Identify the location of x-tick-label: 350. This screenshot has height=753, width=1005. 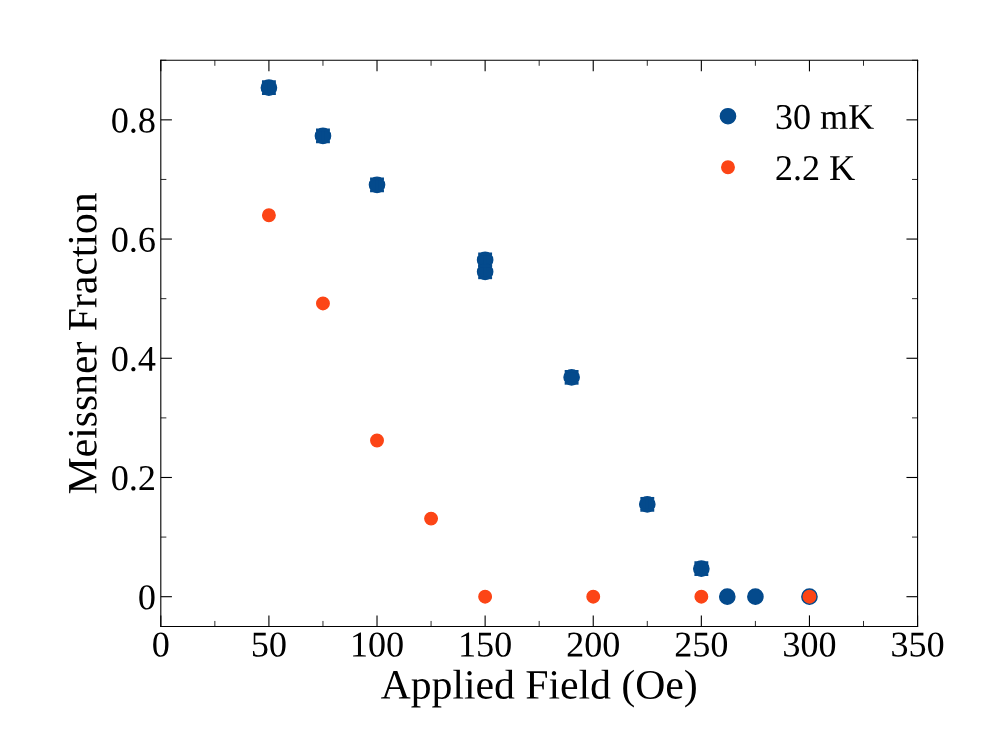
(918, 644).